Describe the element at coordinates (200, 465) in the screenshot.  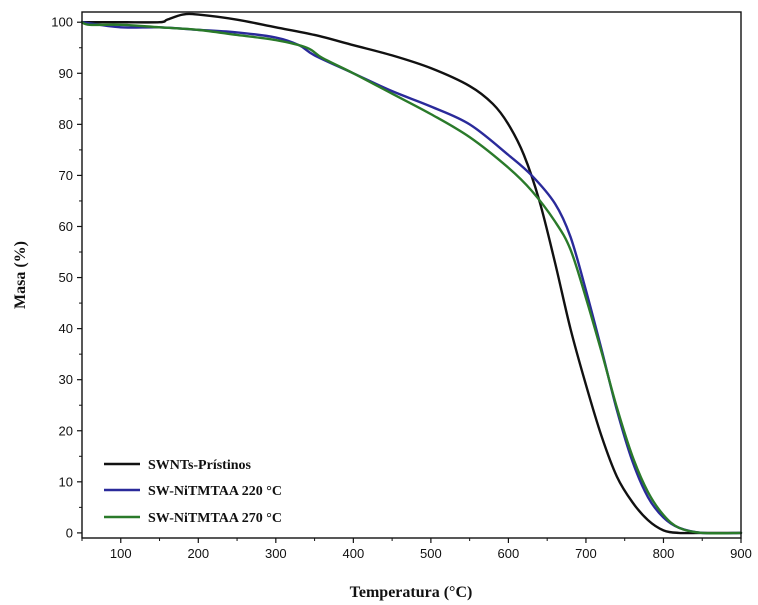
I see `legend-label-pristine: SWNTs-Prístinos` at that location.